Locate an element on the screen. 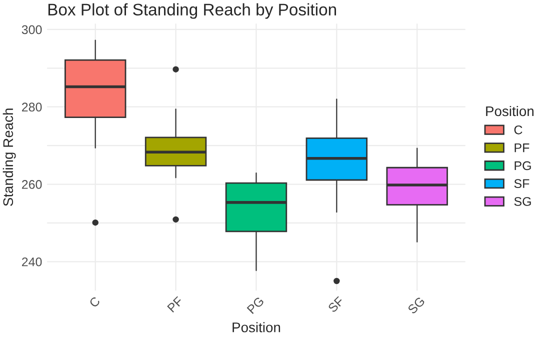 This screenshot has height=338, width=554. y-tick-label: 240 is located at coordinates (32, 261).